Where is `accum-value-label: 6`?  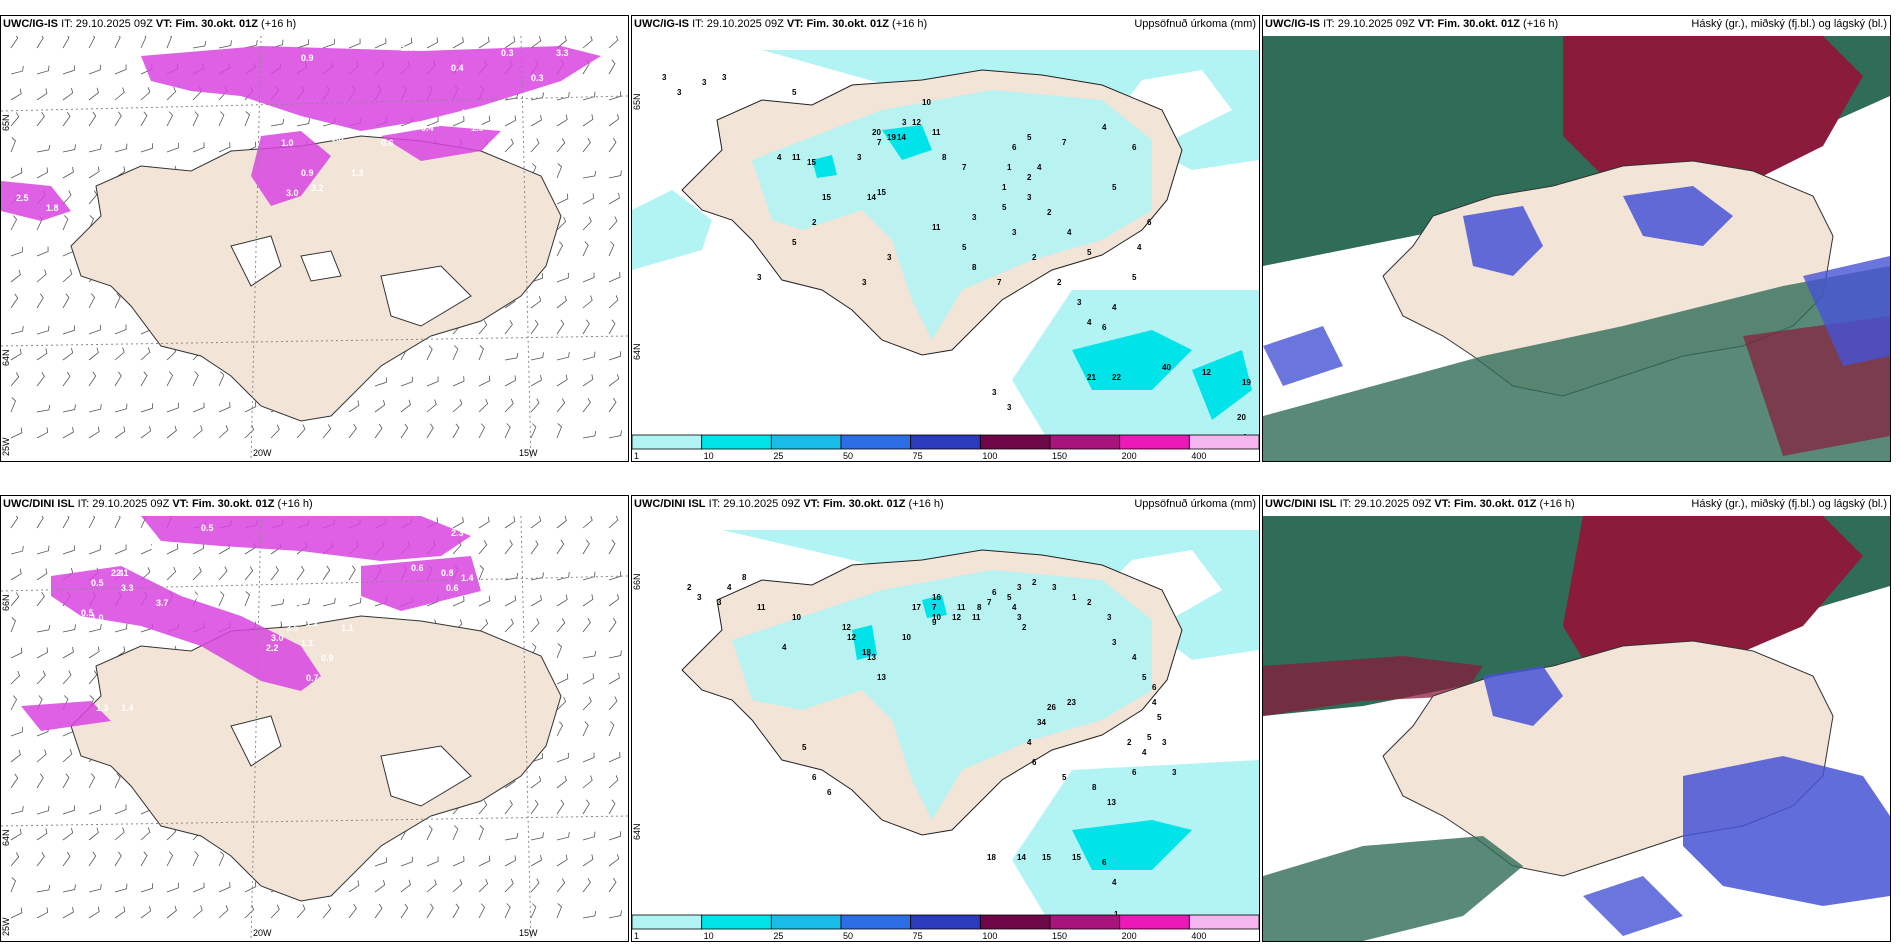
accum-value-label: 6 is located at coordinates (1104, 862).